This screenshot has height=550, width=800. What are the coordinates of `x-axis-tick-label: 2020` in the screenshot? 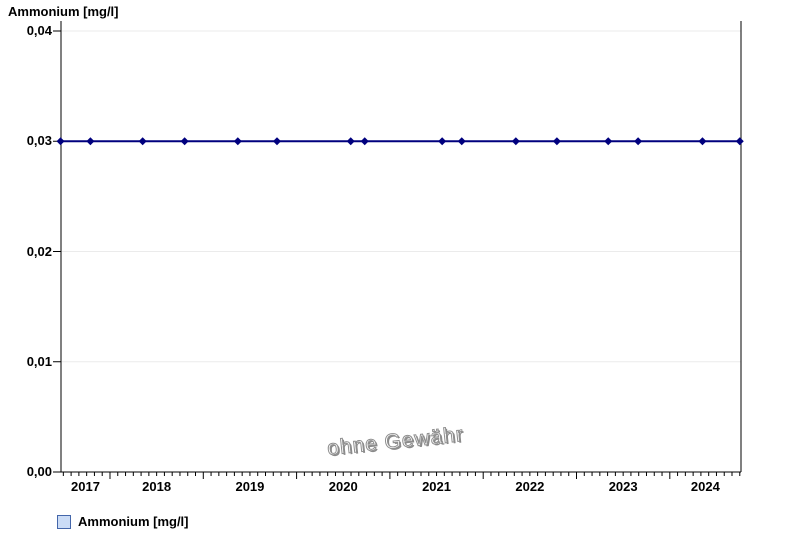 It's located at (343, 486).